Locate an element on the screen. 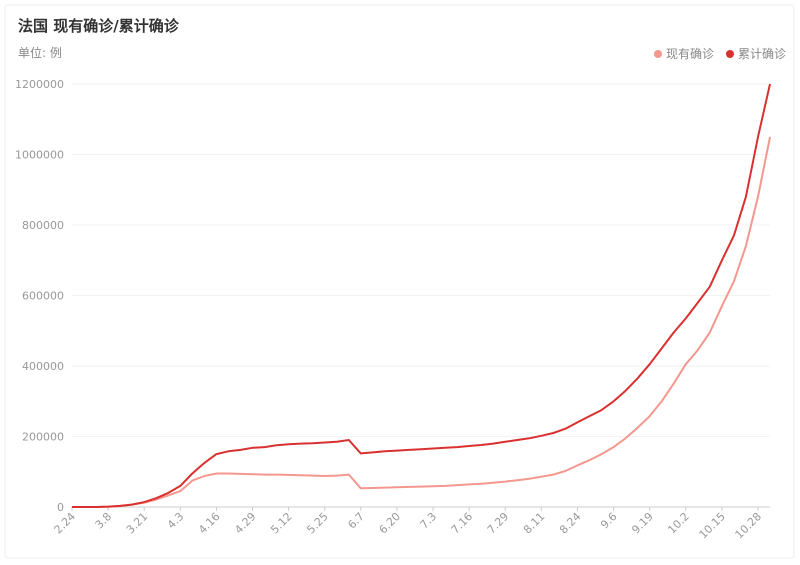 Image resolution: width=800 pixels, height=565 pixels. chart-subtitle: 单位: 例 is located at coordinates (40, 52).